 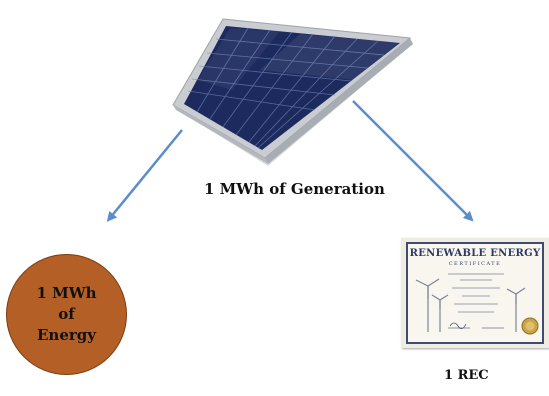 What do you see at coordinates (475, 264) in the screenshot?
I see `certificate-subtitle: CERTIFICATE` at bounding box center [475, 264].